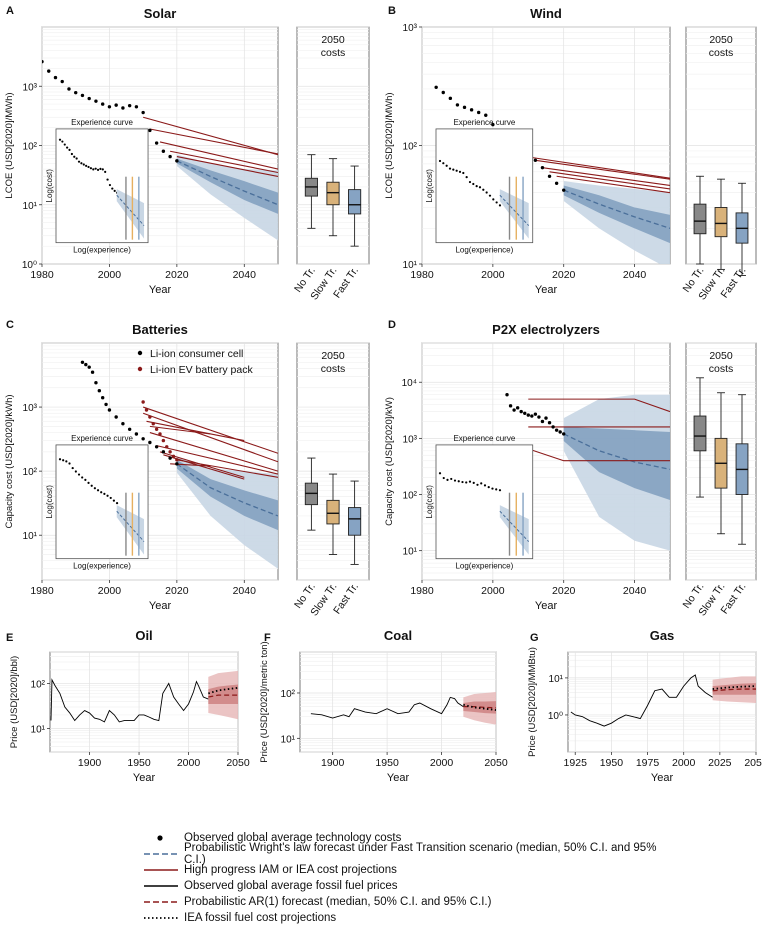 Image resolution: width=762 pixels, height=927 pixels. What do you see at coordinates (409, 383) in the screenshot?
I see `y-tick-label: 10⁴` at bounding box center [409, 383].